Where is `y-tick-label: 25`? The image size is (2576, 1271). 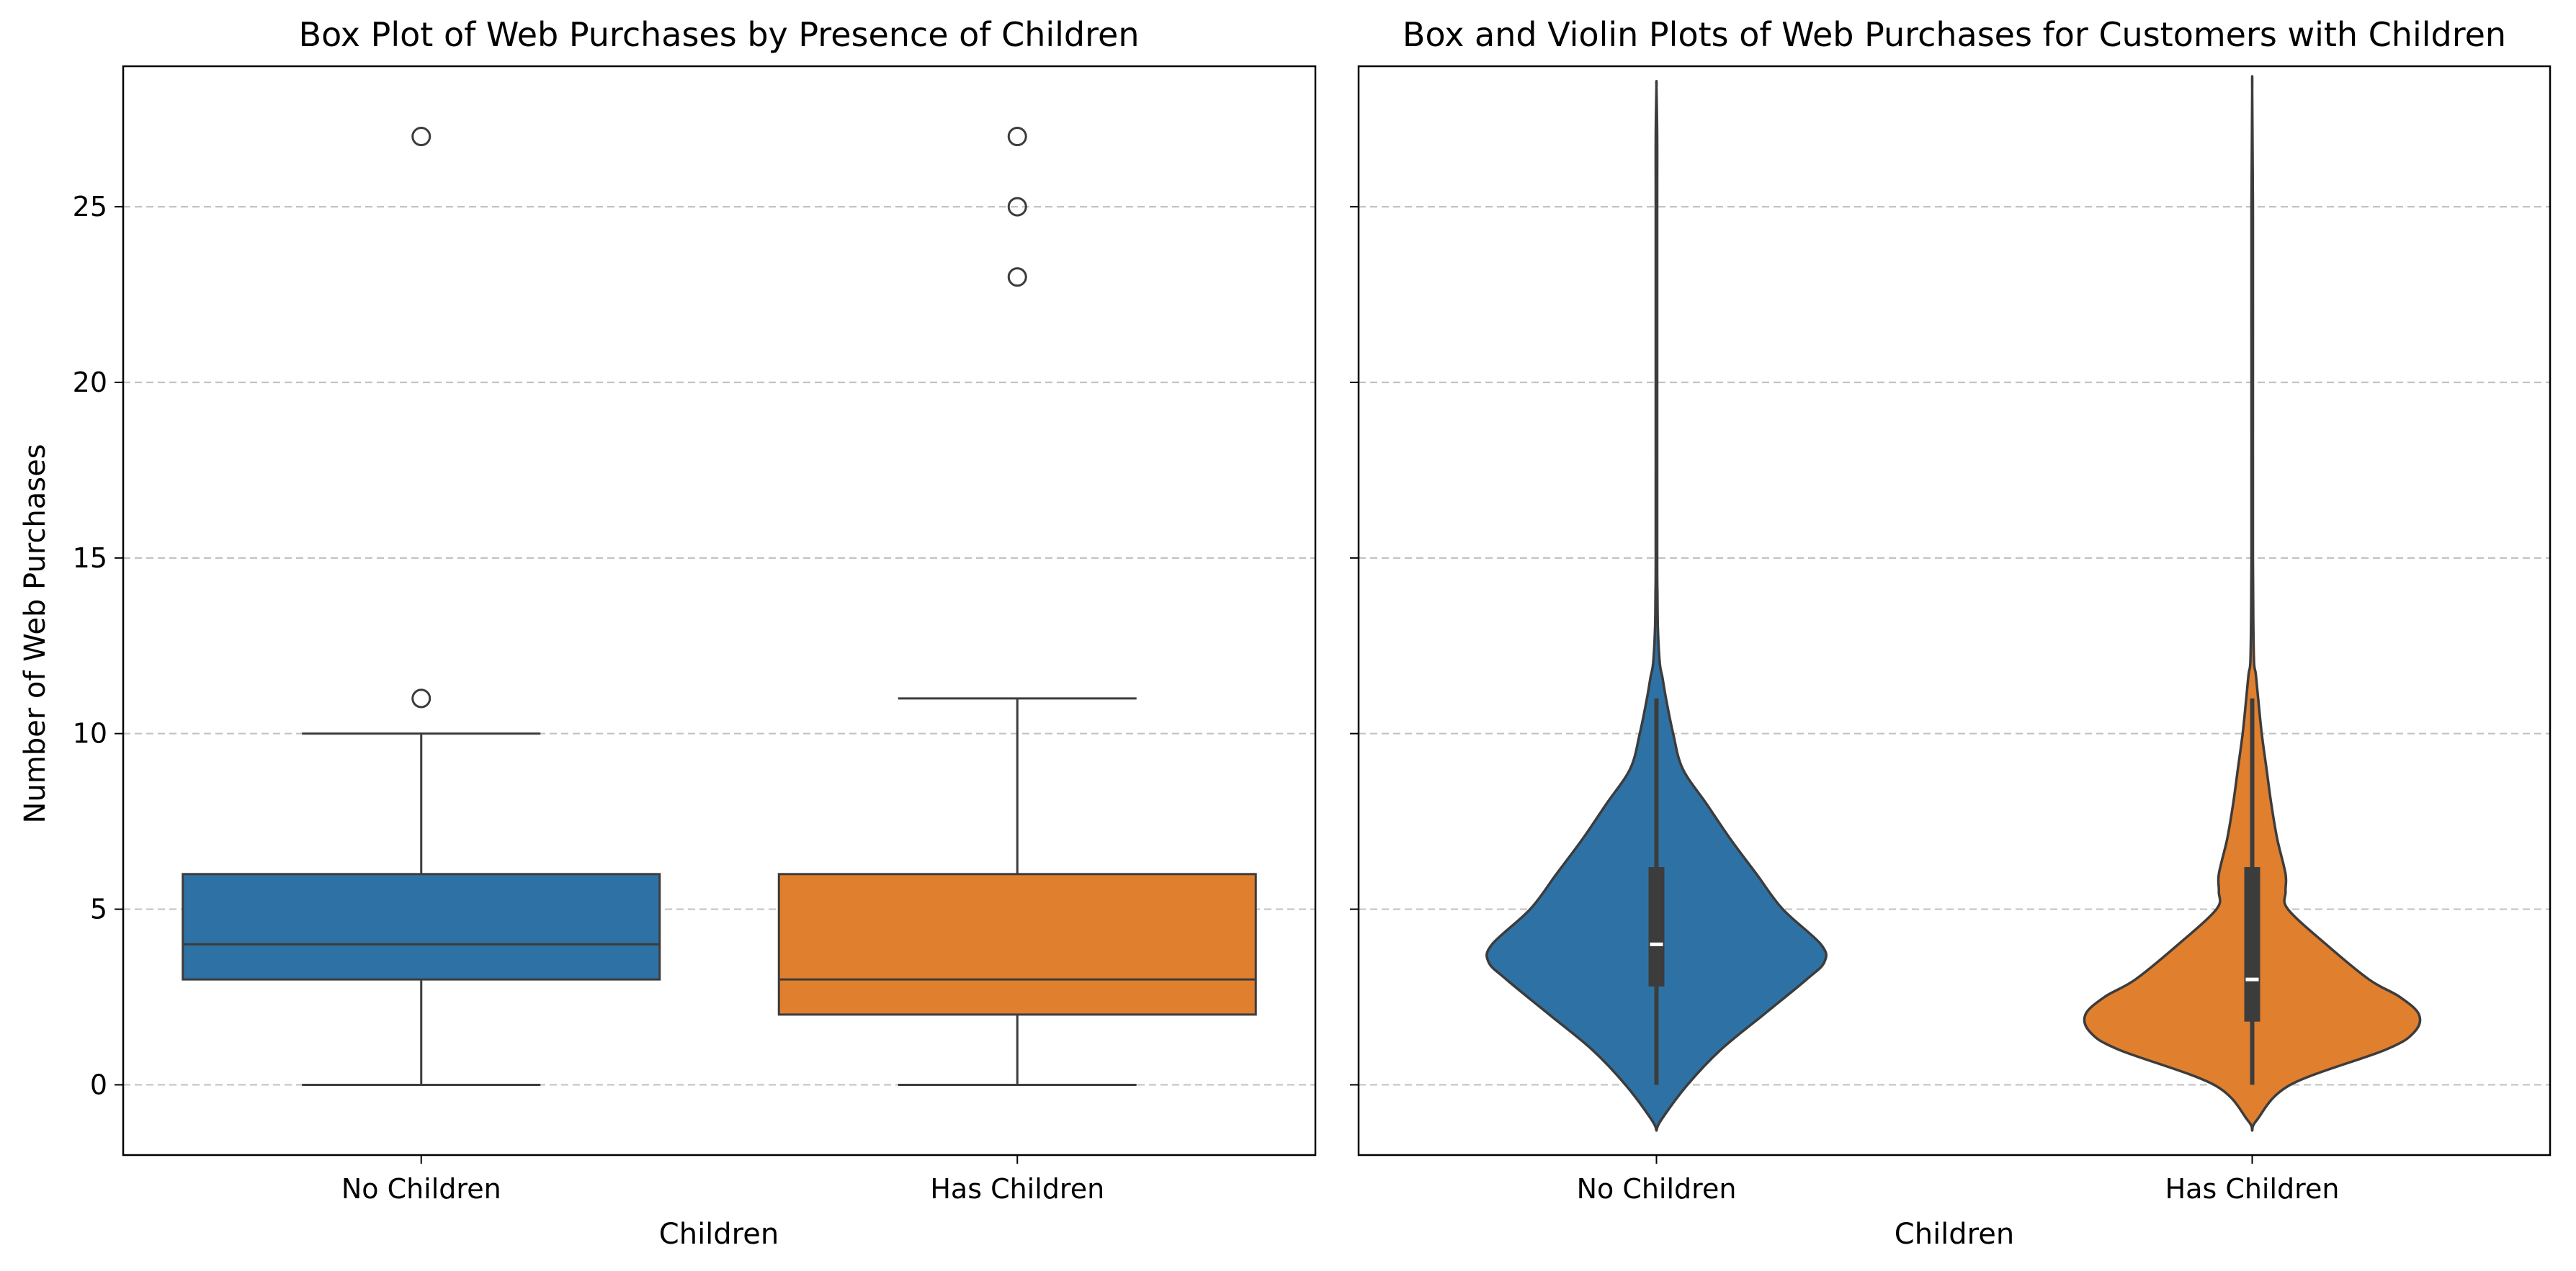
y-tick-label: 25 is located at coordinates (90, 207).